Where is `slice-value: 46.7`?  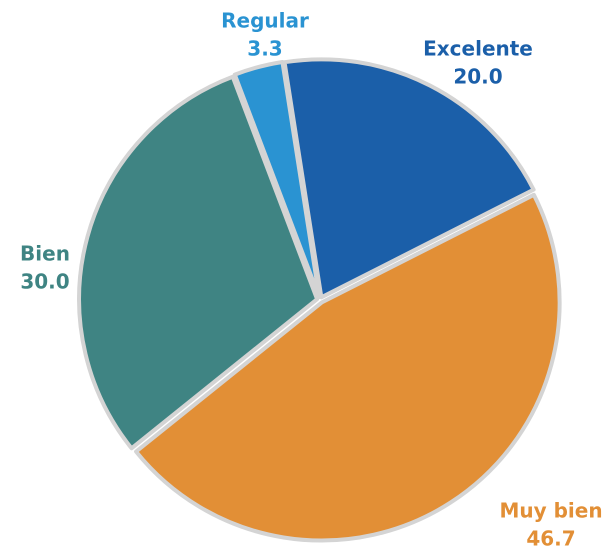
slice-value: 46.7 is located at coordinates (550, 538).